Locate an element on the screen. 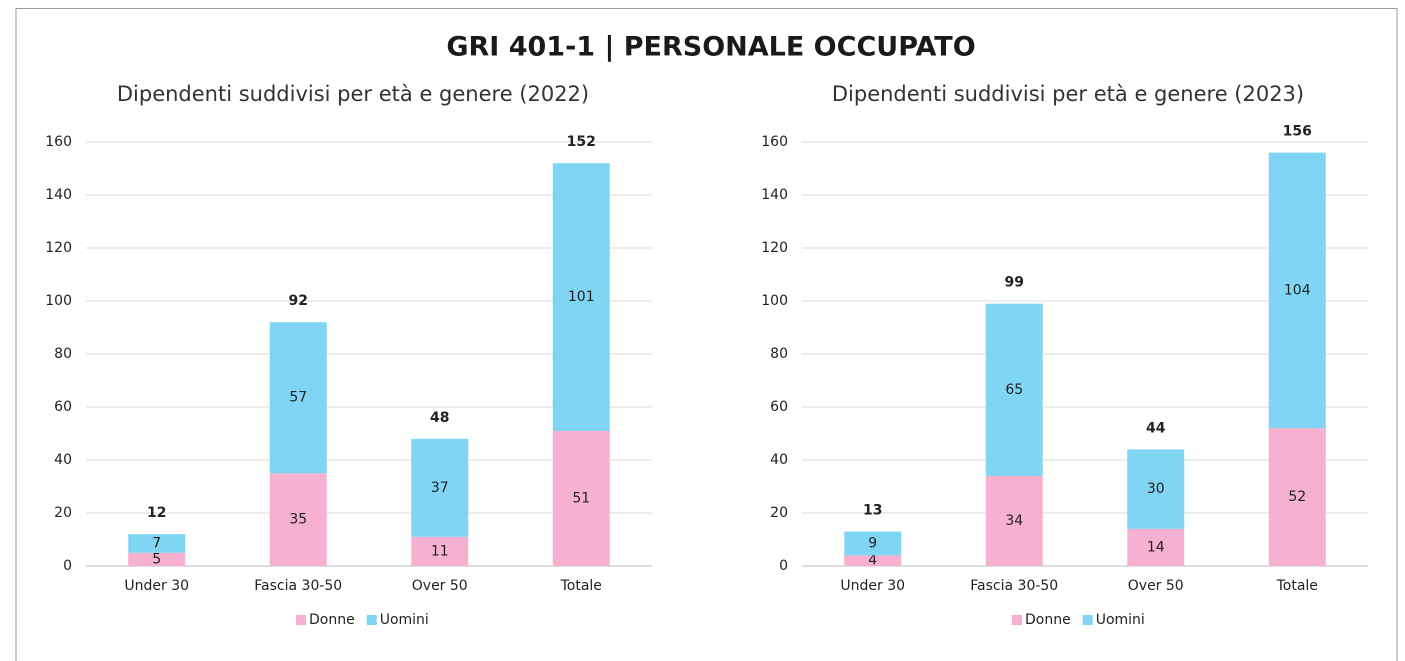 The image size is (1405, 661). data-label: 65 is located at coordinates (1014, 390).